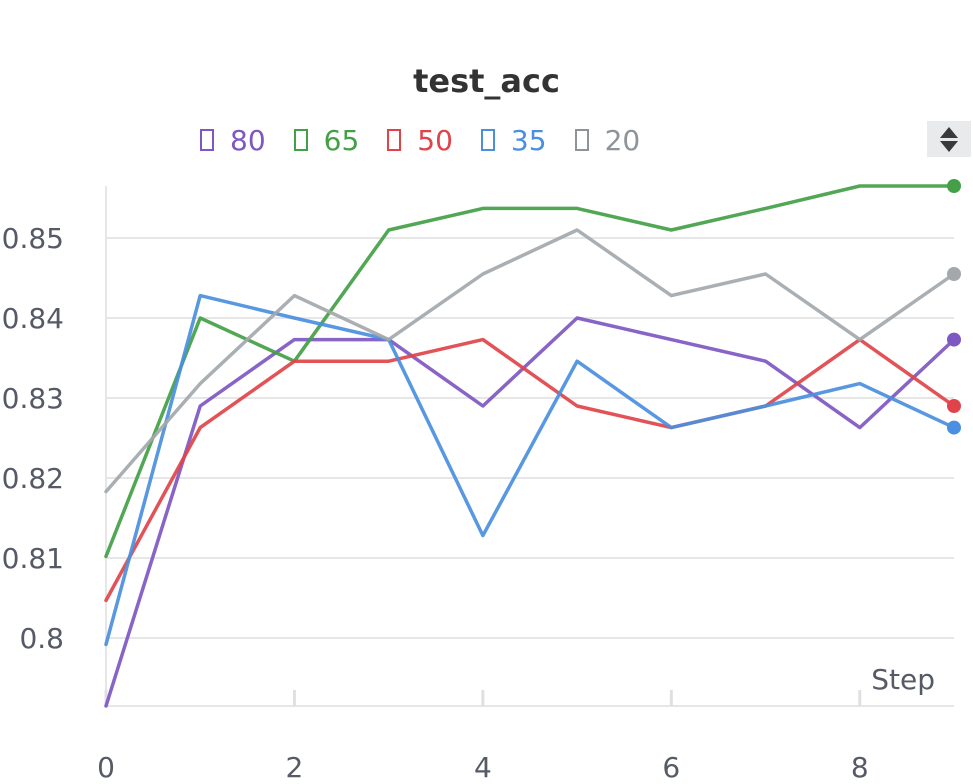  I want to click on legend-item-35: 35, so click(513, 140).